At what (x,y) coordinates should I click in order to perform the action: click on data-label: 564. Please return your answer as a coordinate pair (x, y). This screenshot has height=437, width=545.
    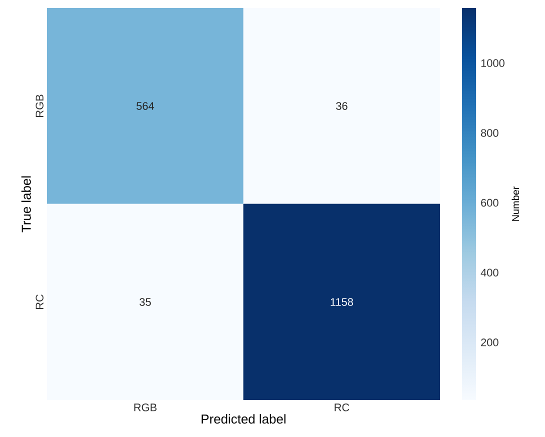
    Looking at the image, I should click on (145, 106).